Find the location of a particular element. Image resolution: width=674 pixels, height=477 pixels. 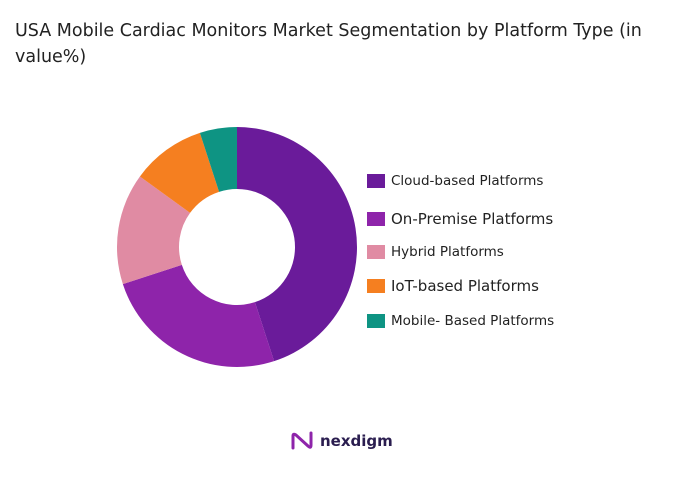

slice-iot-based-platforms is located at coordinates (179, 172).